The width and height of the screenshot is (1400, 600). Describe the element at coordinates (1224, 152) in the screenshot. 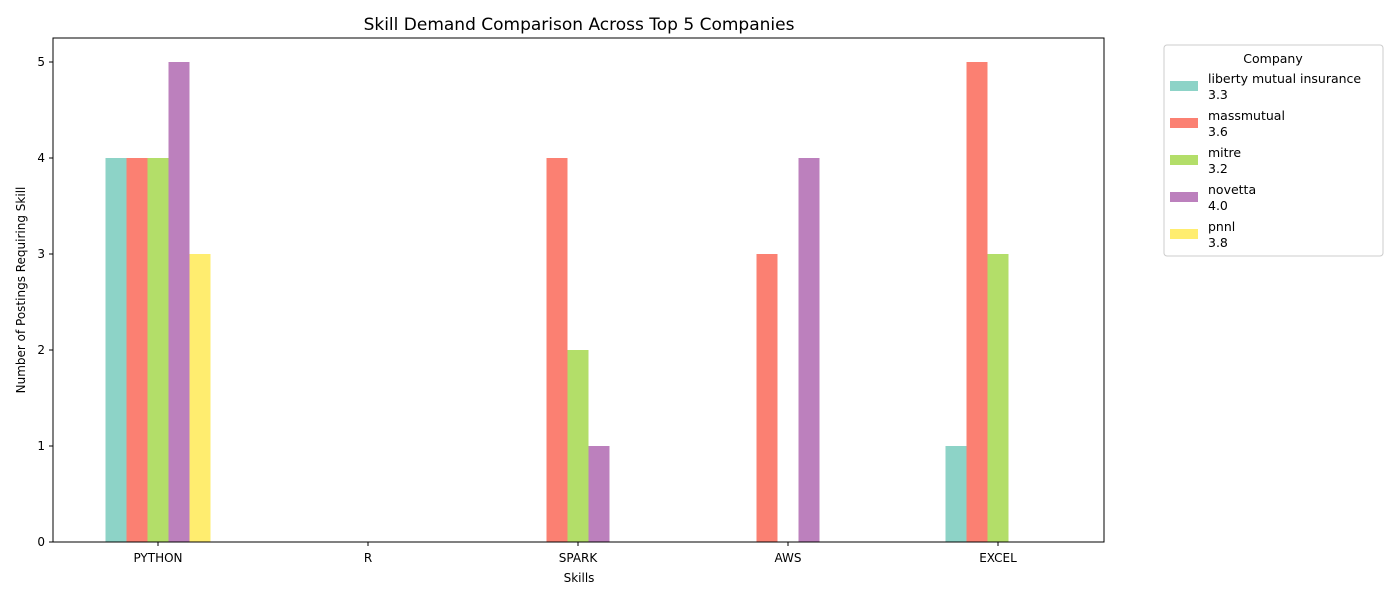

I see `legend-company-name: mitre` at that location.